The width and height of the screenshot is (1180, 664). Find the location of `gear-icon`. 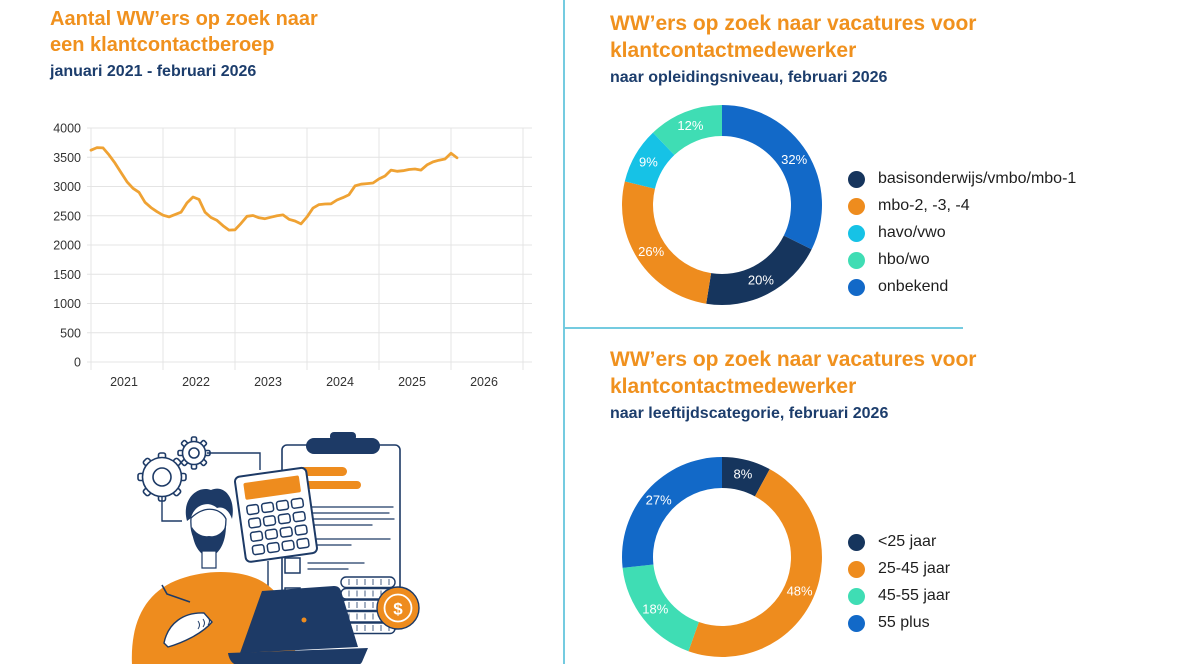

gear-icon is located at coordinates (174, 469).